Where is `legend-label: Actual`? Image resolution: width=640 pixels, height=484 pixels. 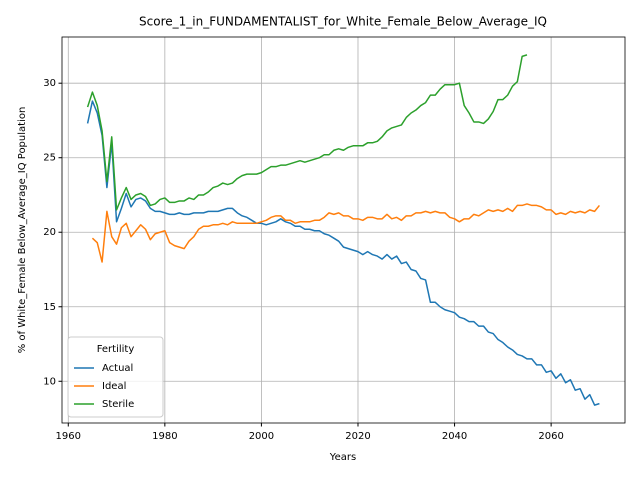
legend-label: Actual is located at coordinates (117, 368).